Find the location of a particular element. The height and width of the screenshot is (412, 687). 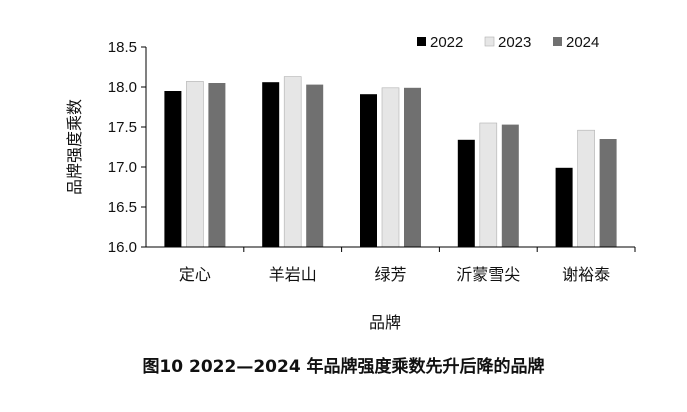

y-axis: 16.0 16.5 17.0 17.5 18.0 18.5 is located at coordinates (127, 147).